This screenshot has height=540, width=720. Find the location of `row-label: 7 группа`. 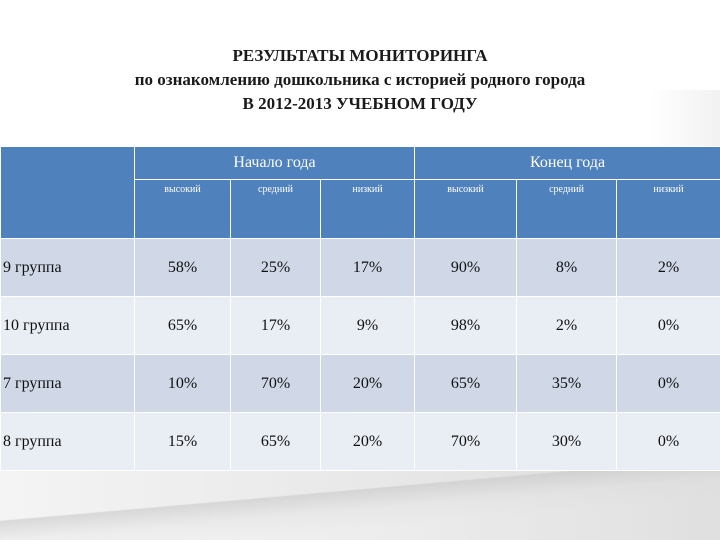

row-label: 7 группа is located at coordinates (67, 383).